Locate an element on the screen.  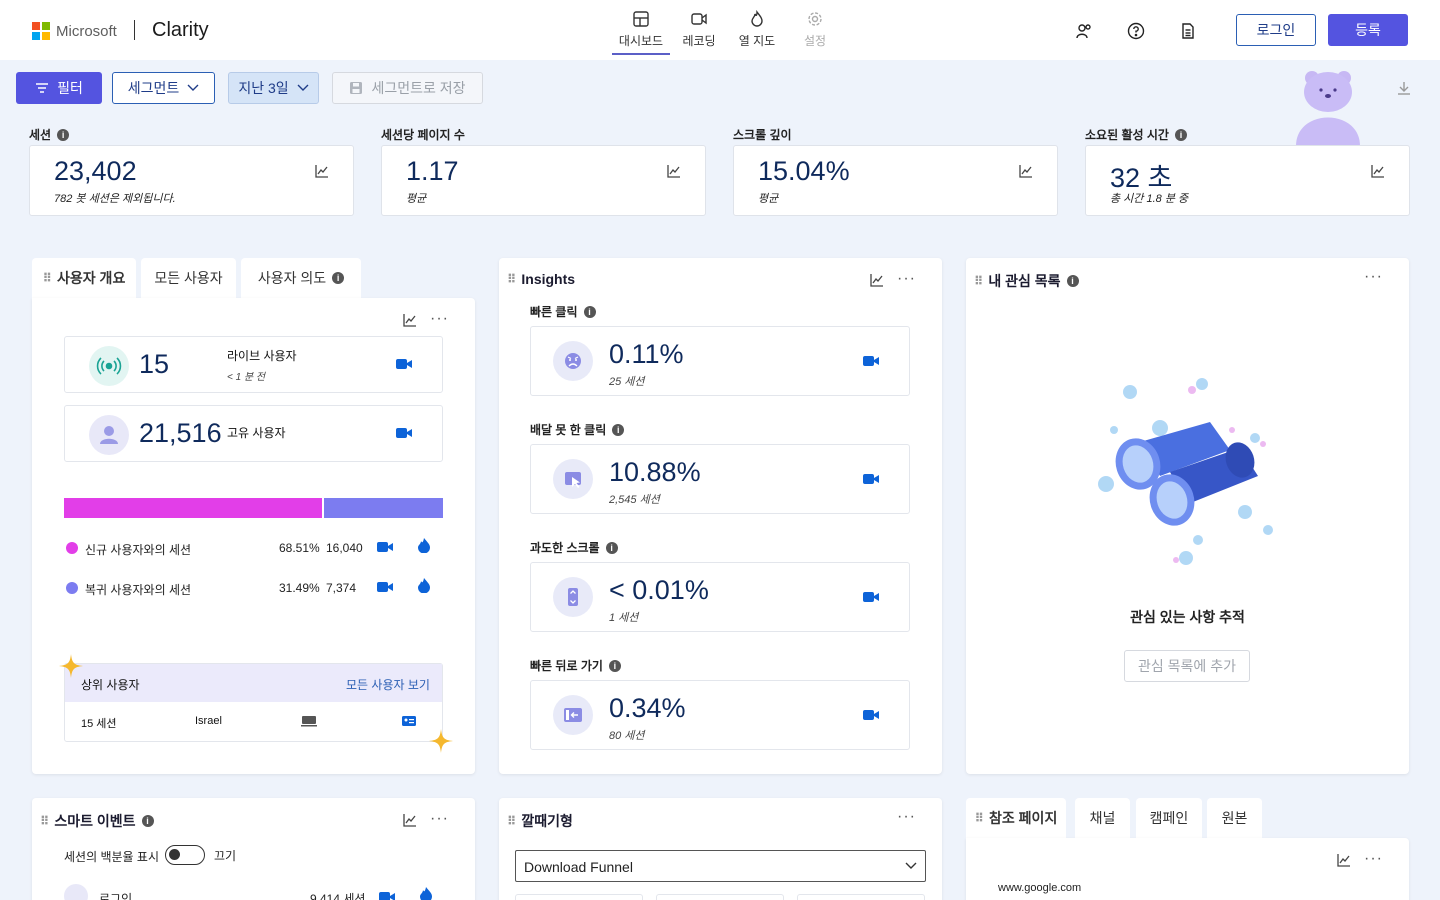
people-icon is located at coordinates (1084, 31).